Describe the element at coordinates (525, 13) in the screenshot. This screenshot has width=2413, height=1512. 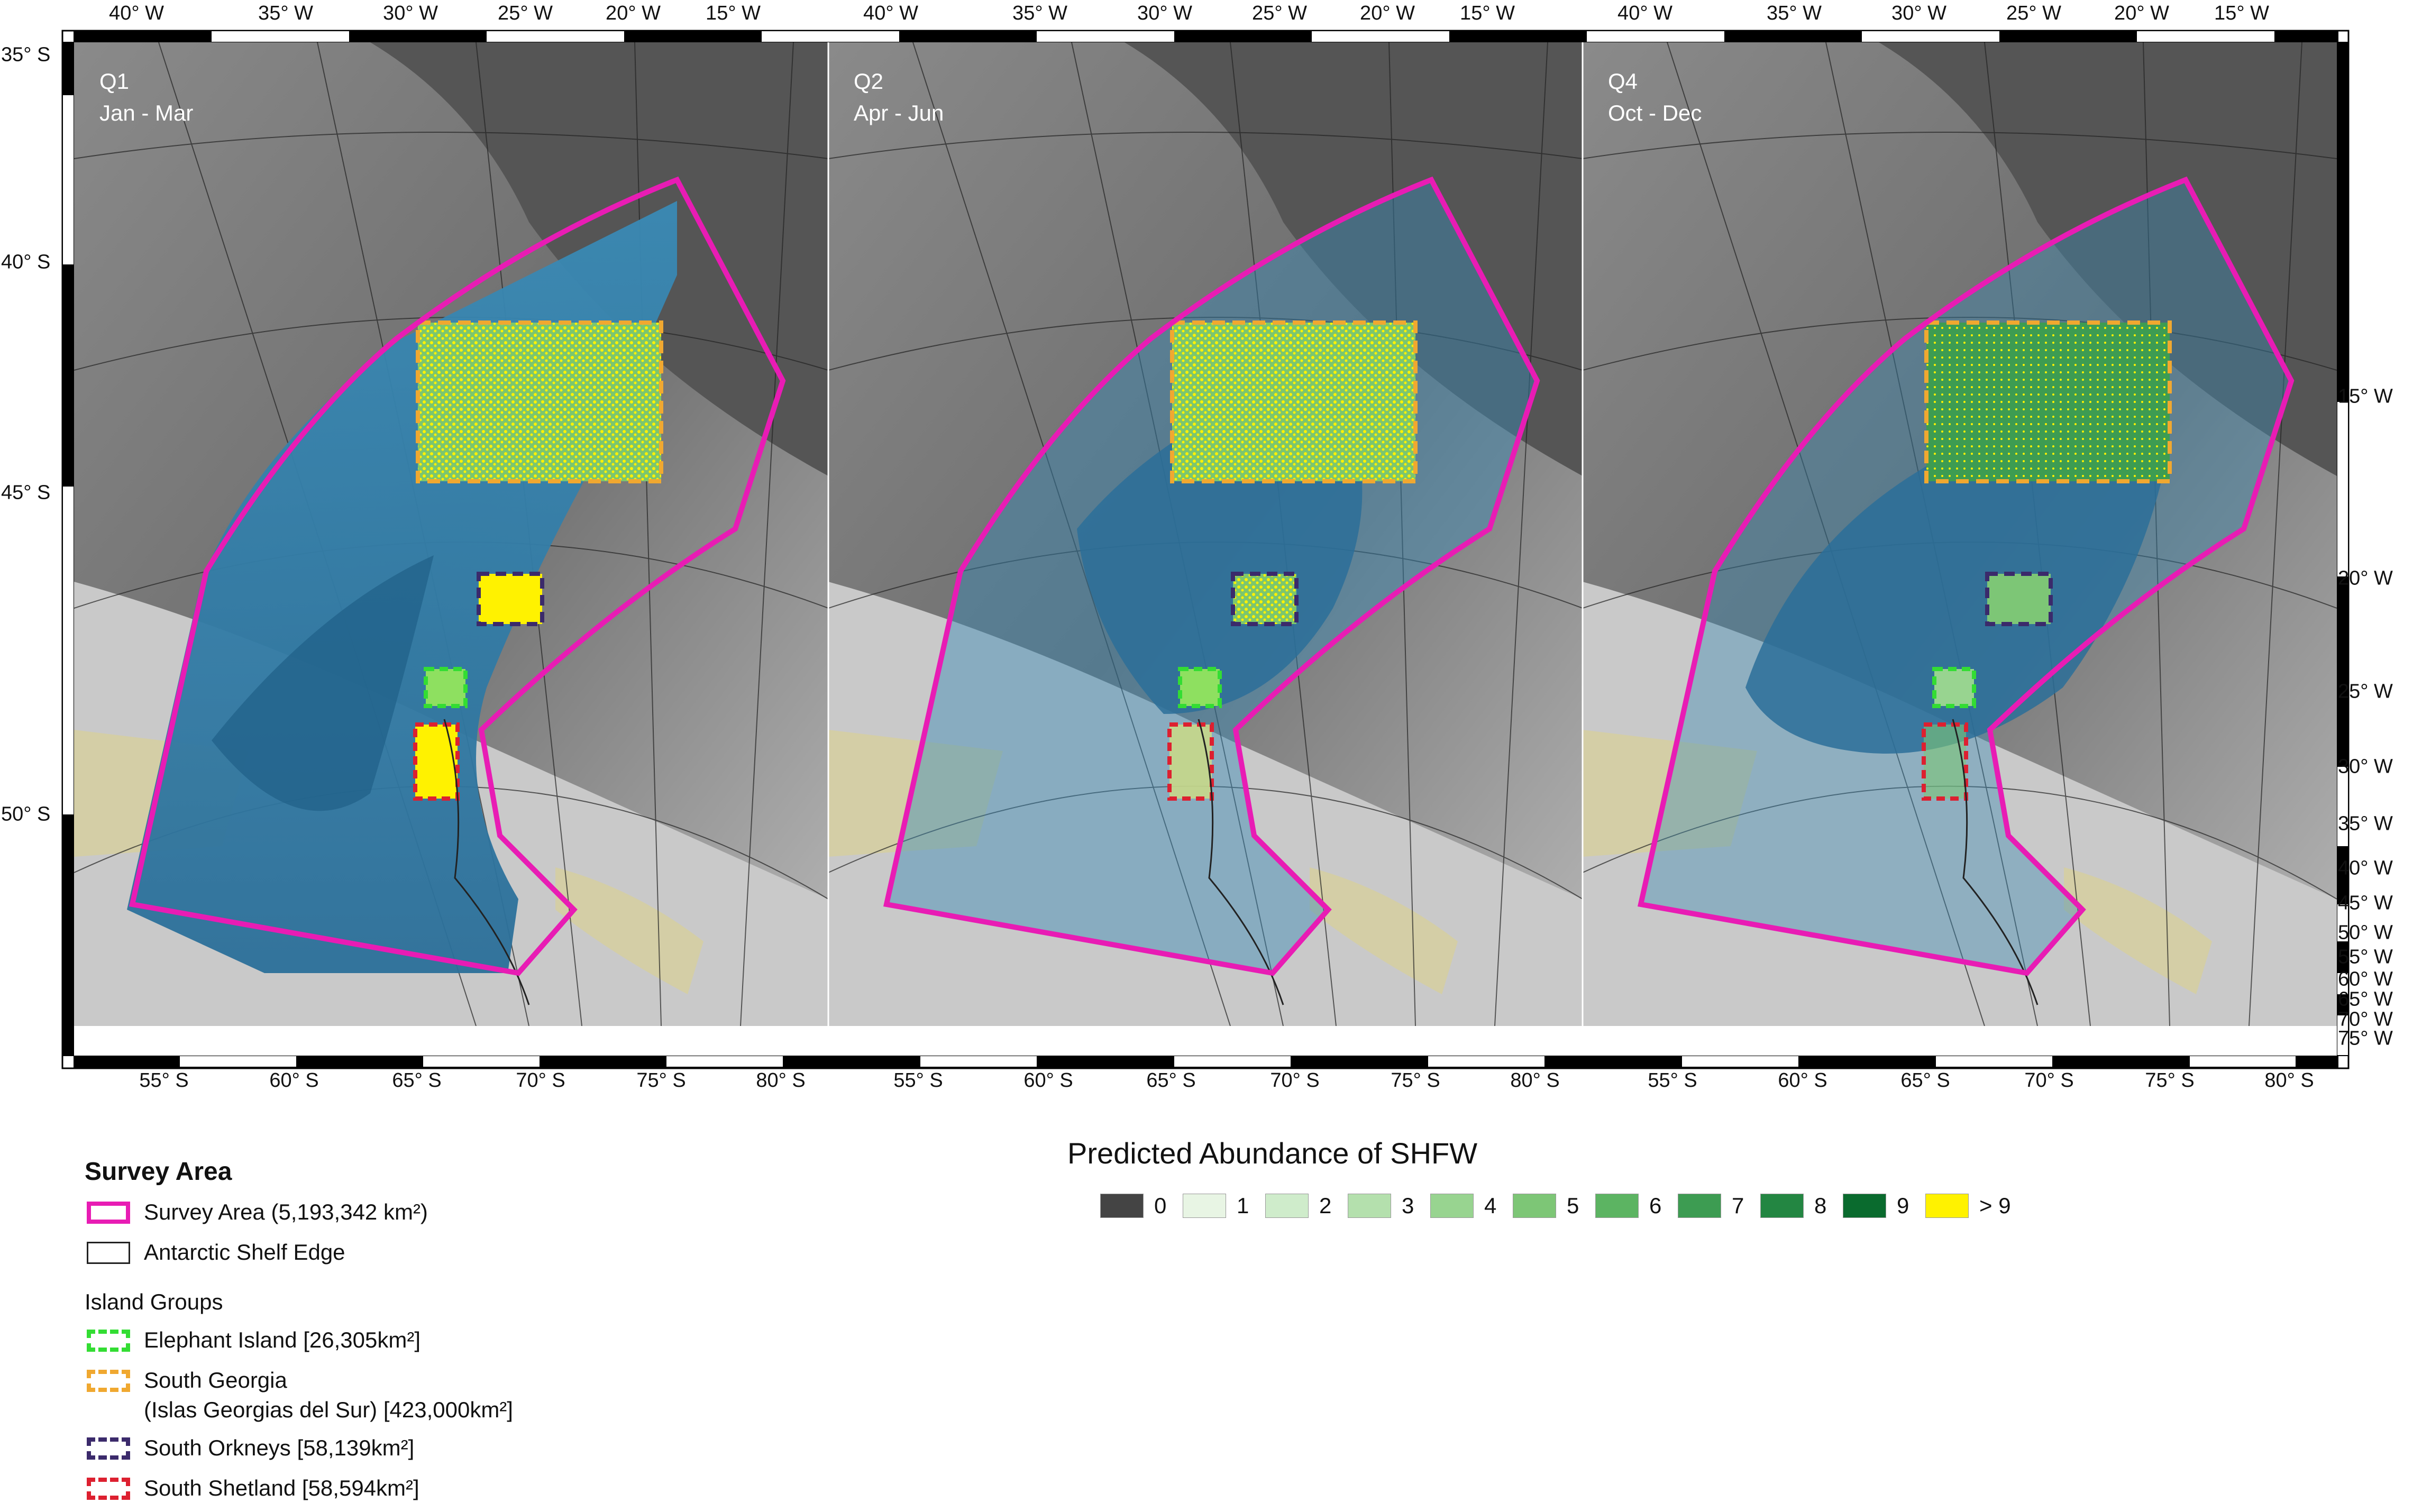
I see `top-tick-25w-p1: 25° W` at that location.